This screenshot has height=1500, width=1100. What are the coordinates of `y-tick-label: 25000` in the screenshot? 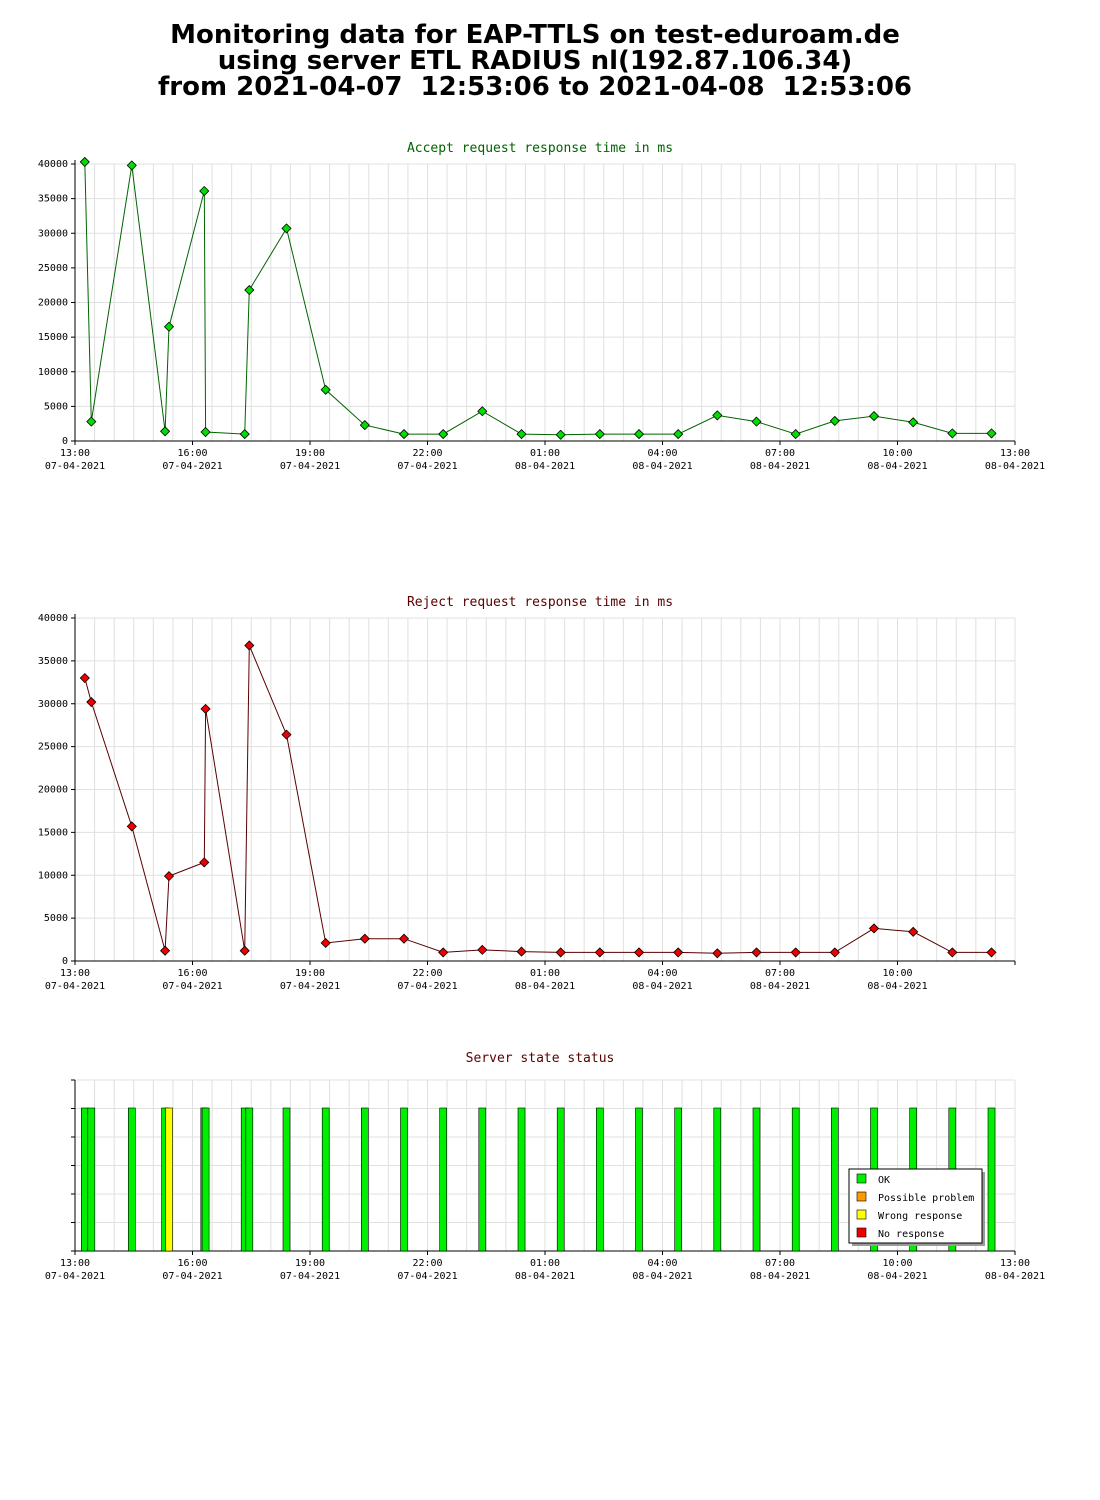 It's located at (53, 747).